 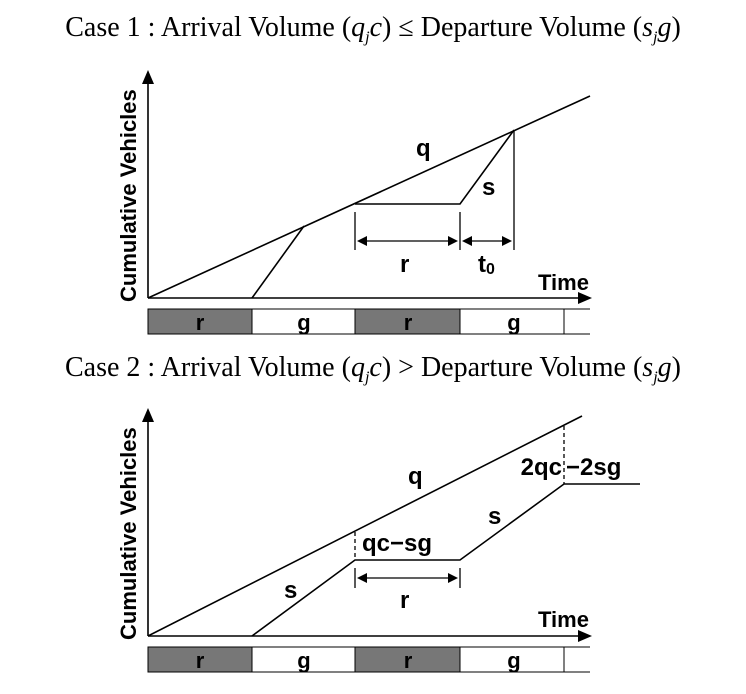 I want to click on case1-y-axis-arrow, so click(x=148, y=77).